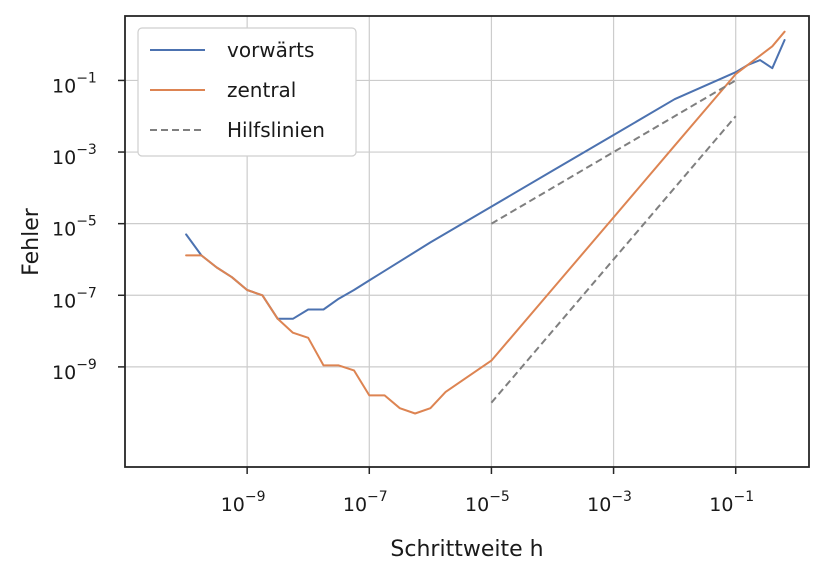  I want to click on y-tick-label: 10⁻⁹, so click(74, 370).